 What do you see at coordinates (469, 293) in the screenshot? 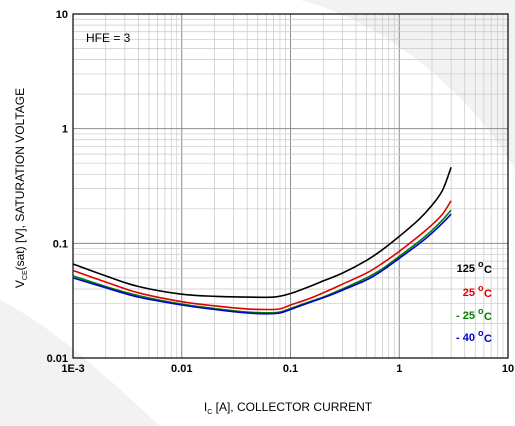
I see `legend-label-2: 25` at bounding box center [469, 293].